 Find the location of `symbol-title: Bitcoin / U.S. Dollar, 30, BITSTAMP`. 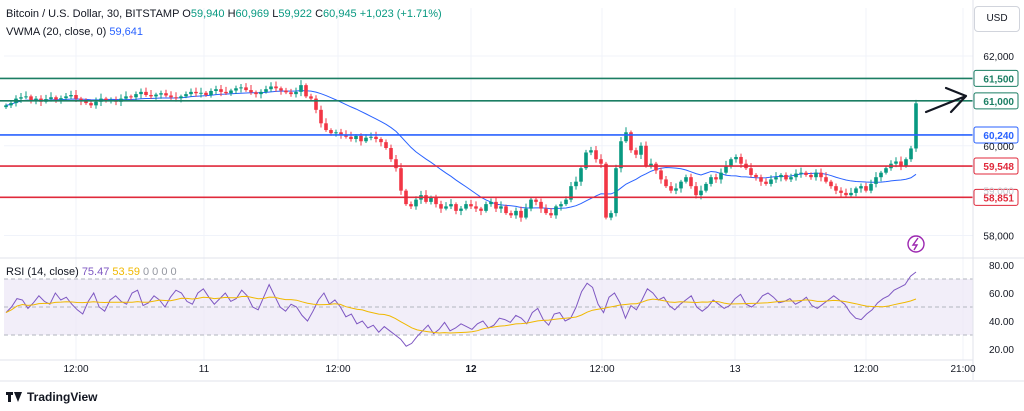

symbol-title: Bitcoin / U.S. Dollar, 30, BITSTAMP is located at coordinates (93, 14).